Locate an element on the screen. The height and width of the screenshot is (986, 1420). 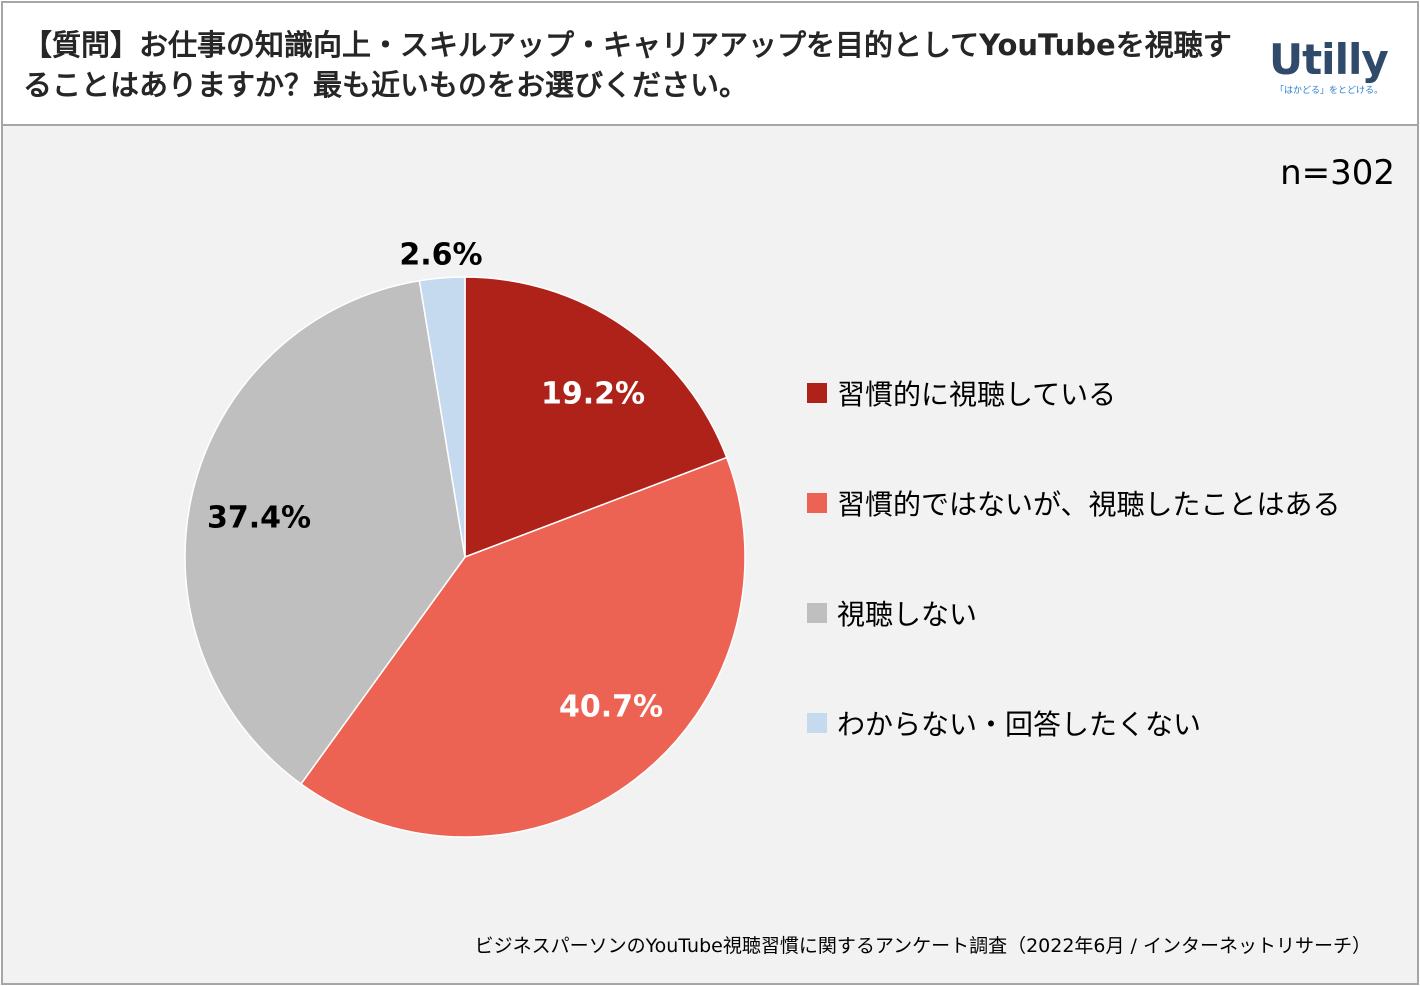
legend-item-4: わからない・回答したくない is located at coordinates (1004, 723).